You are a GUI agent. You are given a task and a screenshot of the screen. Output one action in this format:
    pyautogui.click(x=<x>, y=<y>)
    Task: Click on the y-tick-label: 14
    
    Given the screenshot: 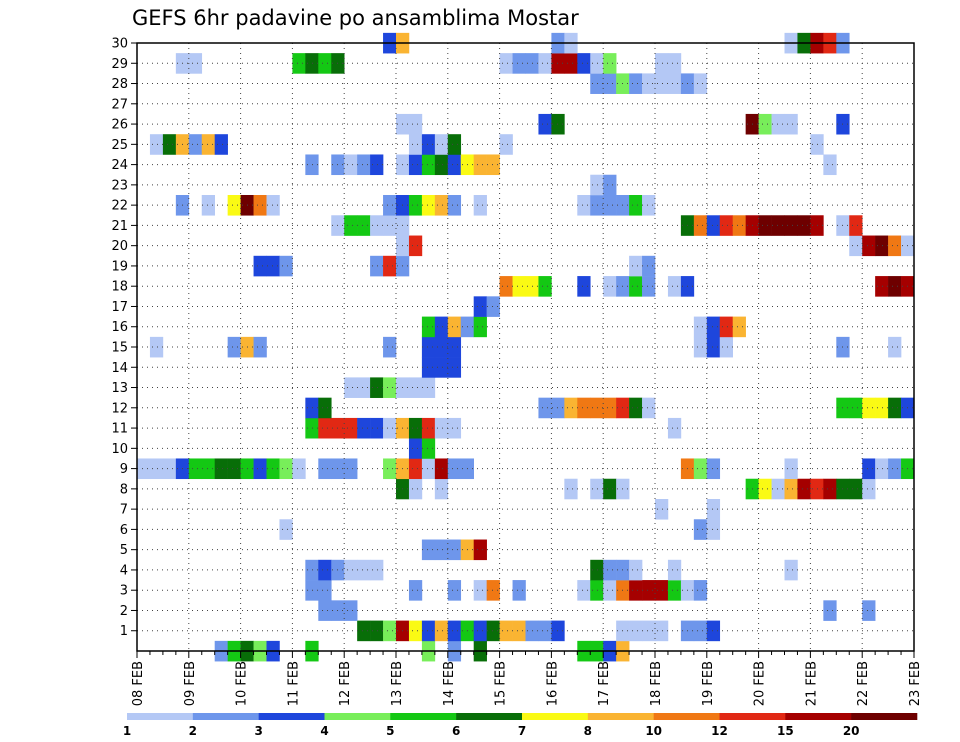 What is the action you would take?
    pyautogui.click(x=119, y=368)
    